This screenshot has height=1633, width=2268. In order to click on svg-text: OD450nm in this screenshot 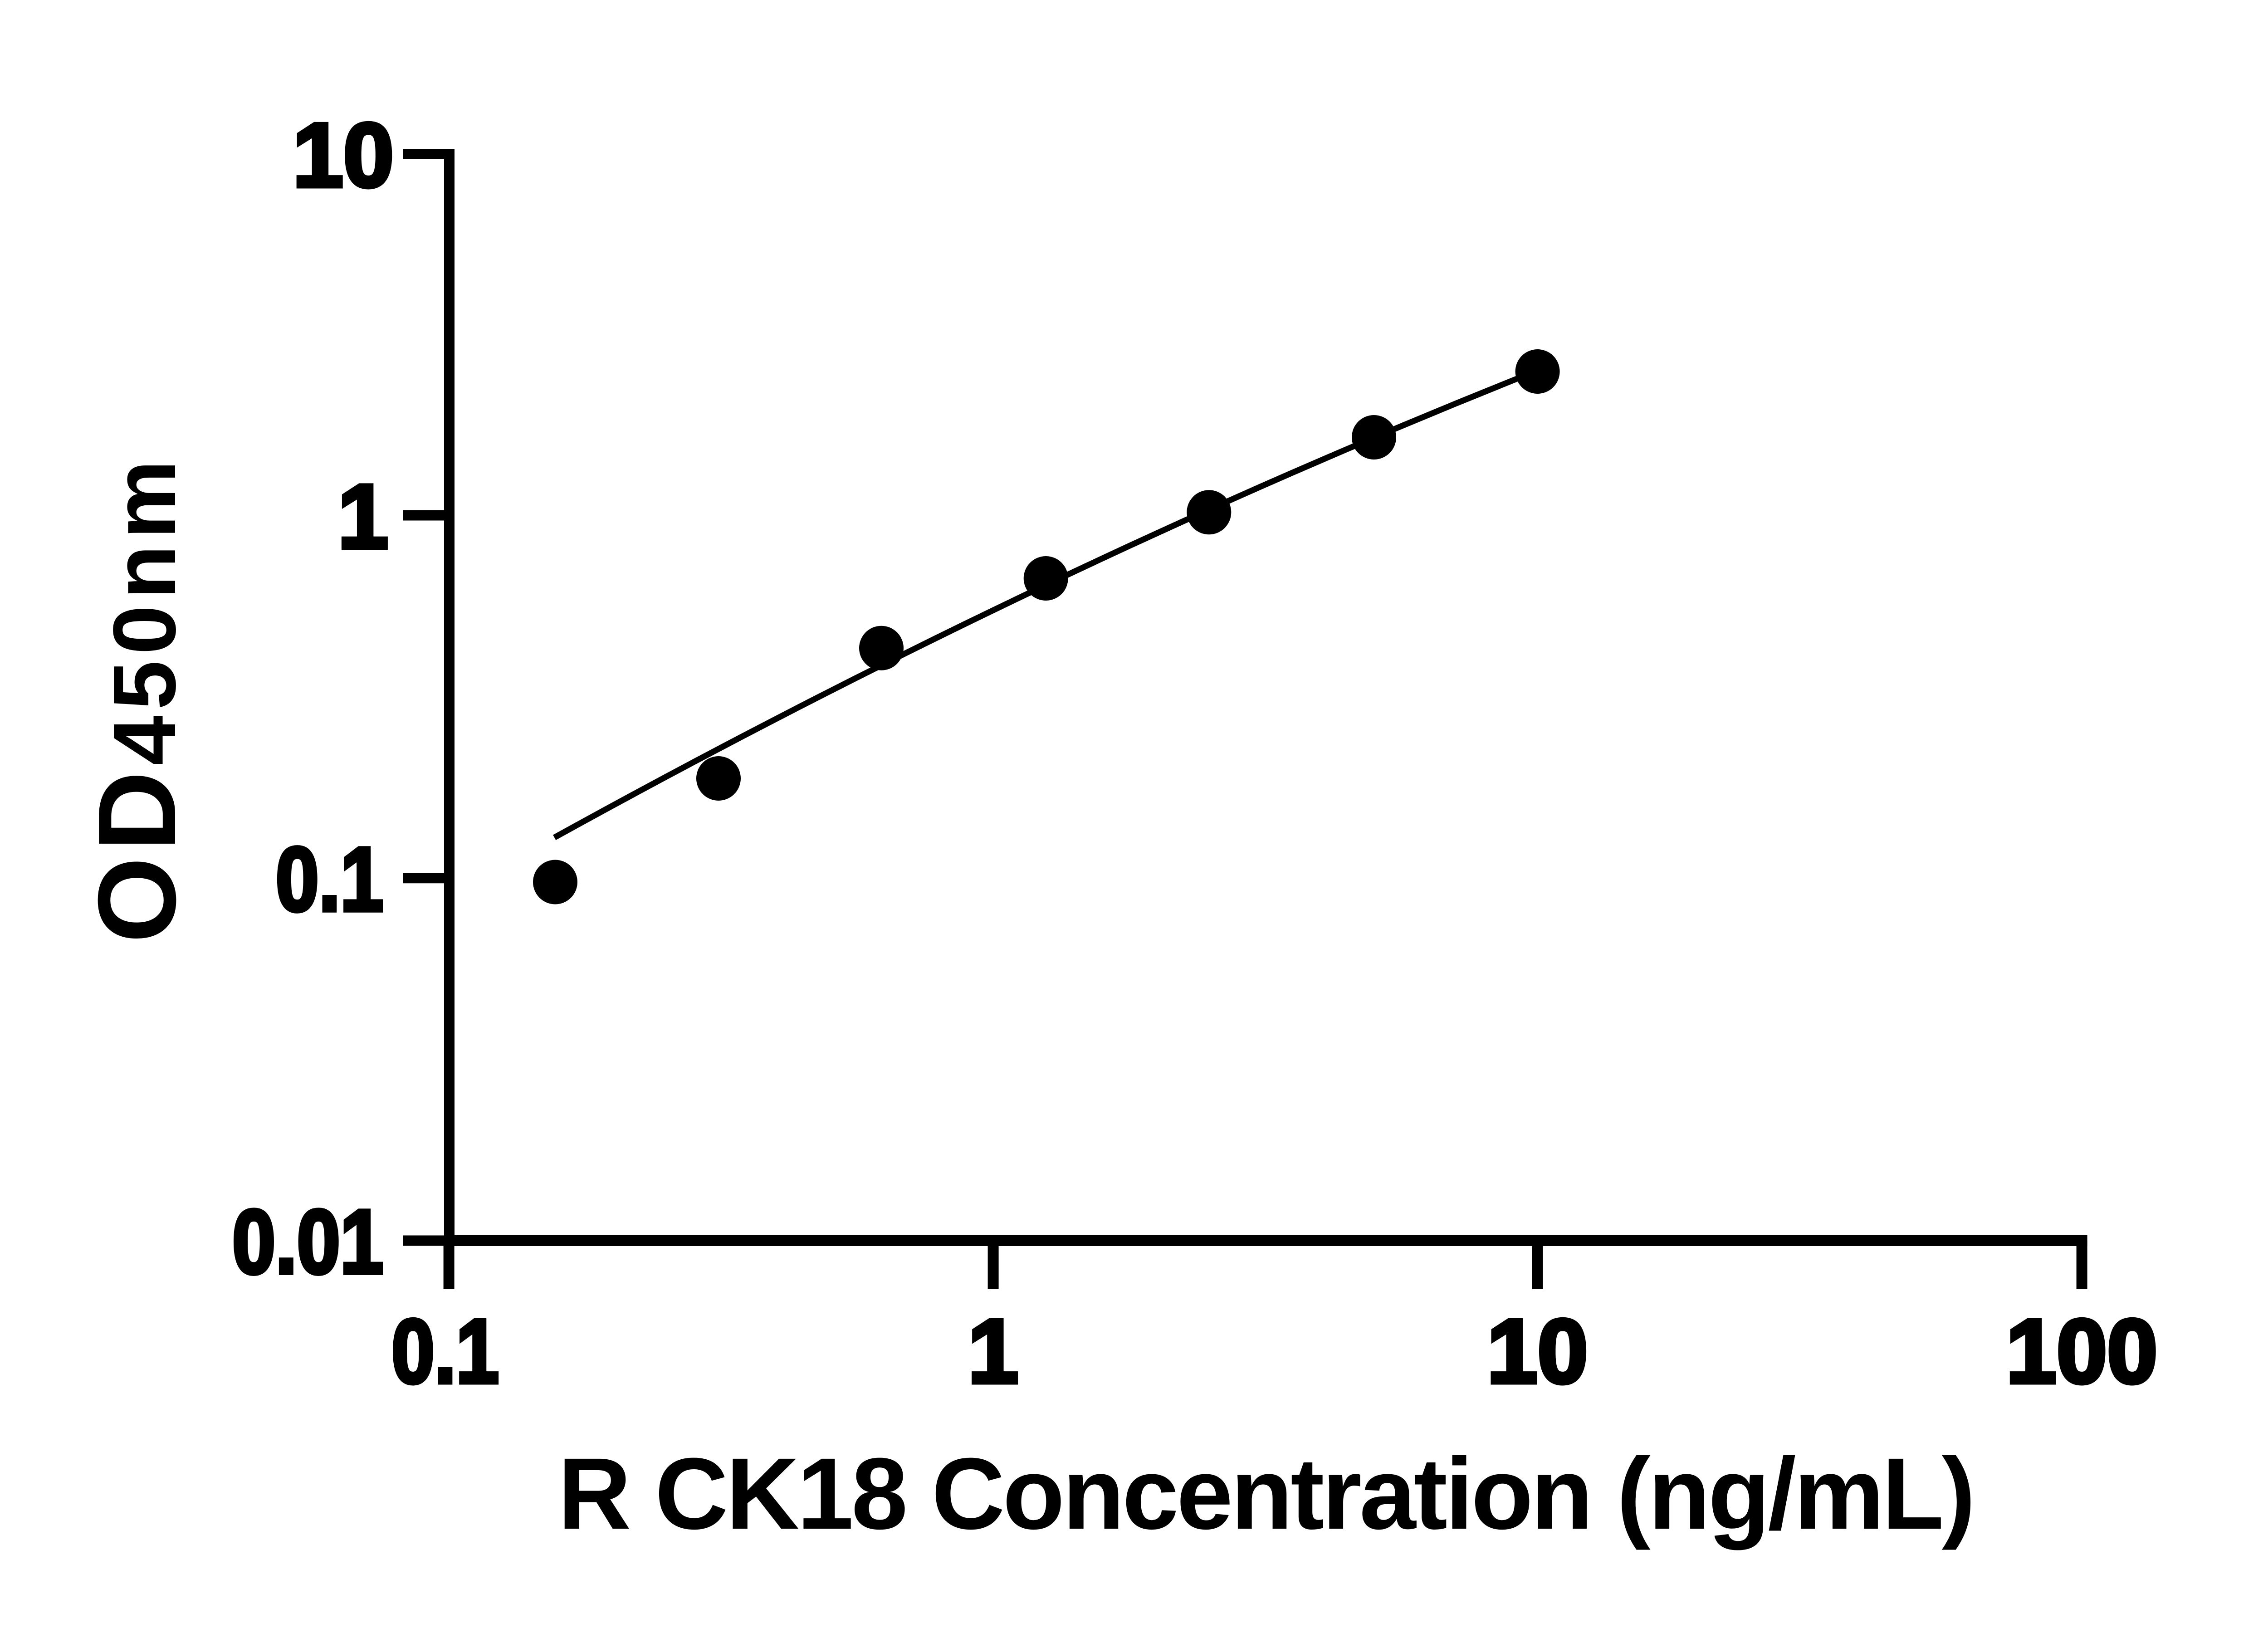, I will do `click(137, 698)`.